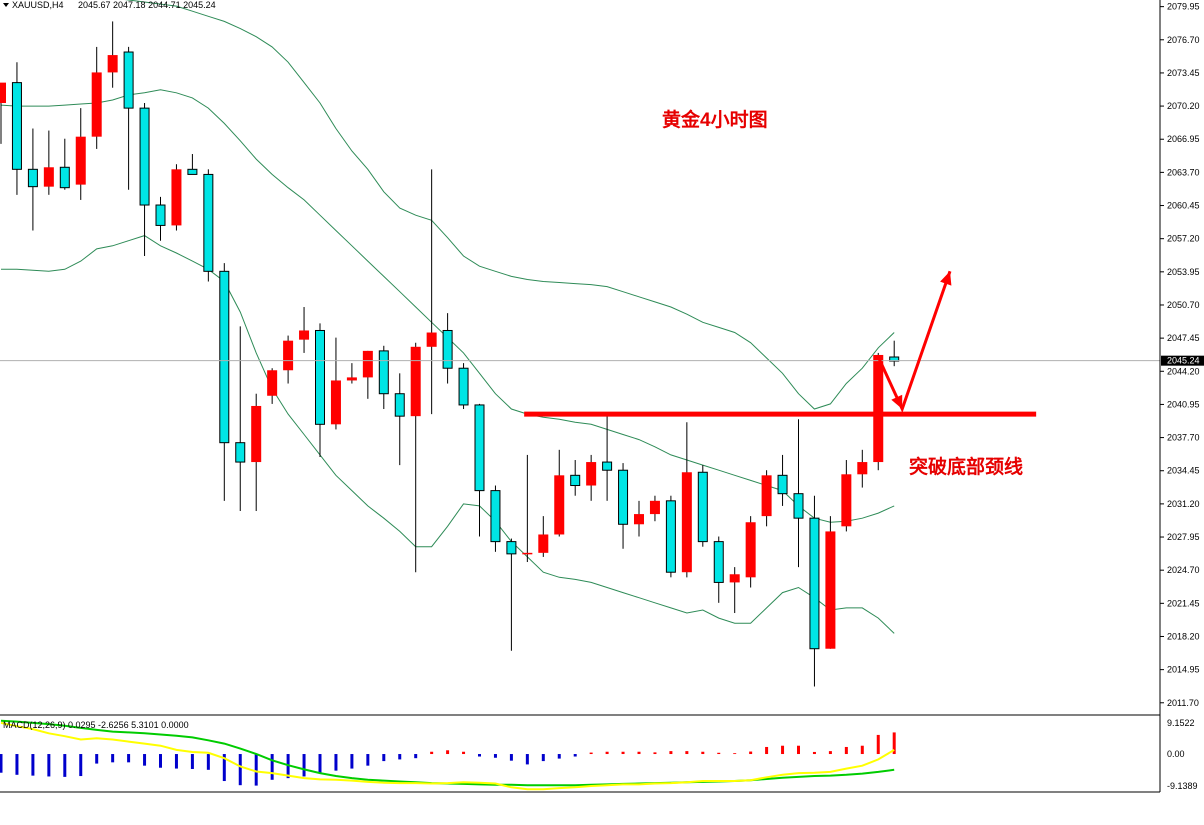  What do you see at coordinates (1183, 603) in the screenshot?
I see `price-tick-label: 2021.45` at bounding box center [1183, 603].